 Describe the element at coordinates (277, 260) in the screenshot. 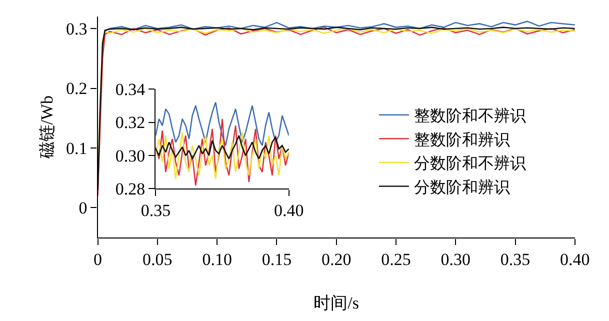

I see `x-tick-label: 0.15` at that location.